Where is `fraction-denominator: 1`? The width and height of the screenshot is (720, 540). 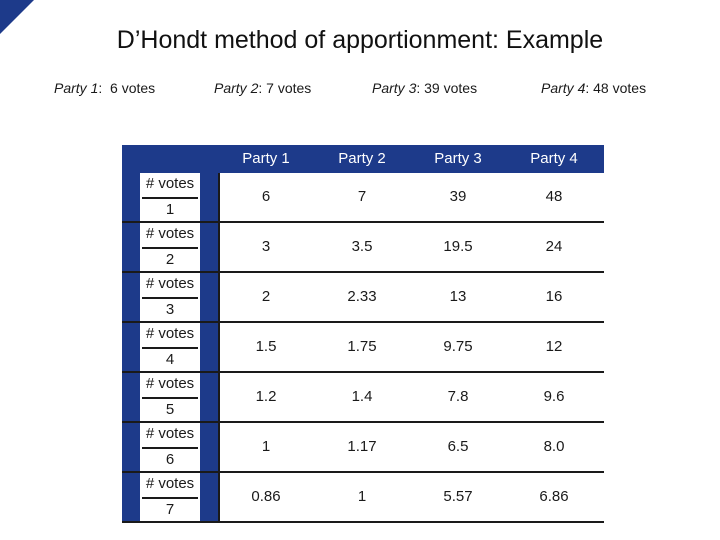 fraction-denominator: 1 is located at coordinates (170, 209).